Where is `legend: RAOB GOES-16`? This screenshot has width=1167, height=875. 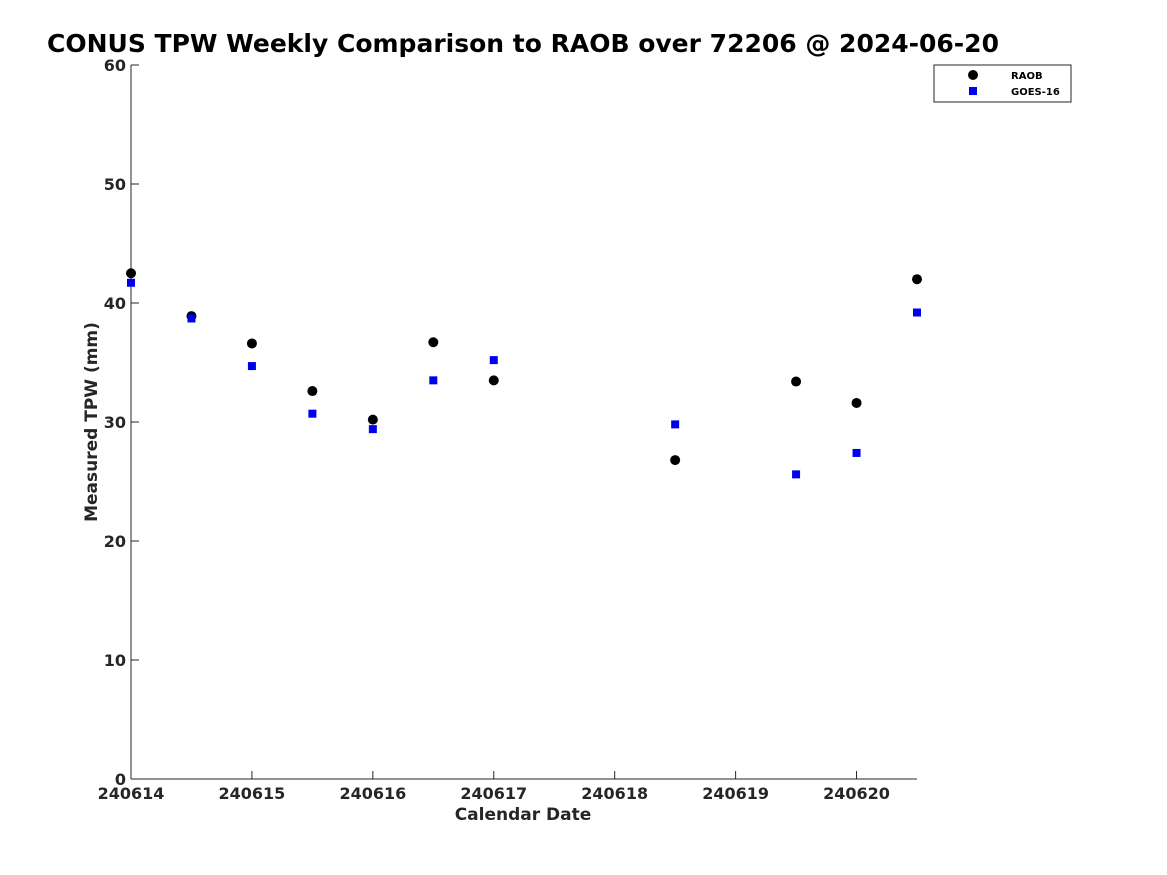 legend: RAOB GOES-16 is located at coordinates (1002, 83).